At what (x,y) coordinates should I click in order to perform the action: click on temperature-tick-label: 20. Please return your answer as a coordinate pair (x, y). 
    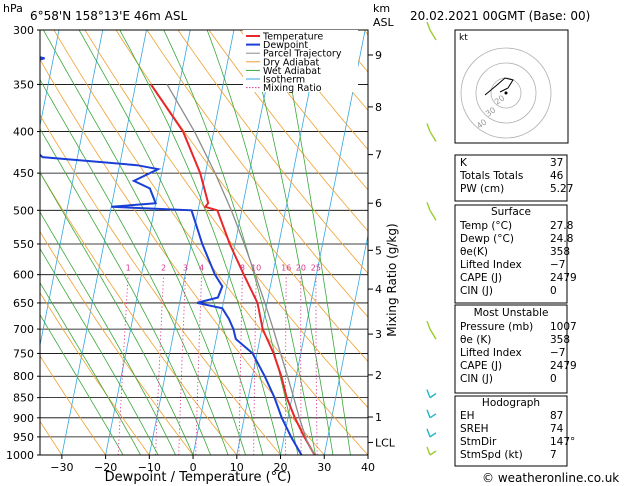
    Looking at the image, I should click on (281, 467).